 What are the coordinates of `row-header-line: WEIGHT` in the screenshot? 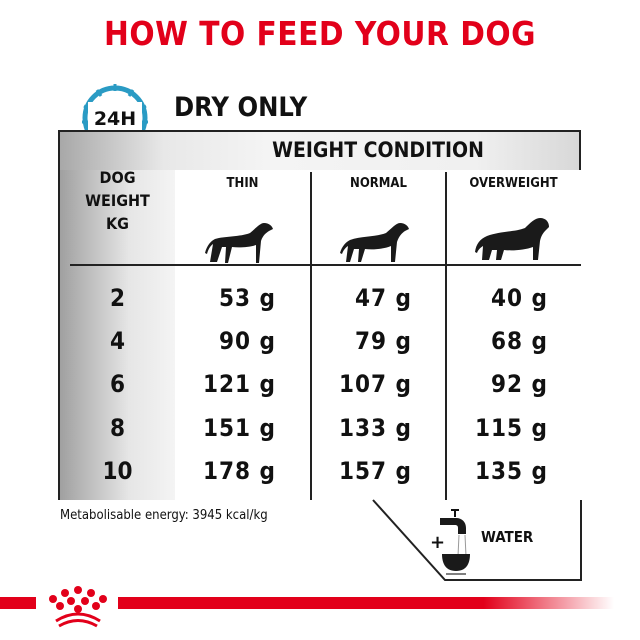 It's located at (117, 200).